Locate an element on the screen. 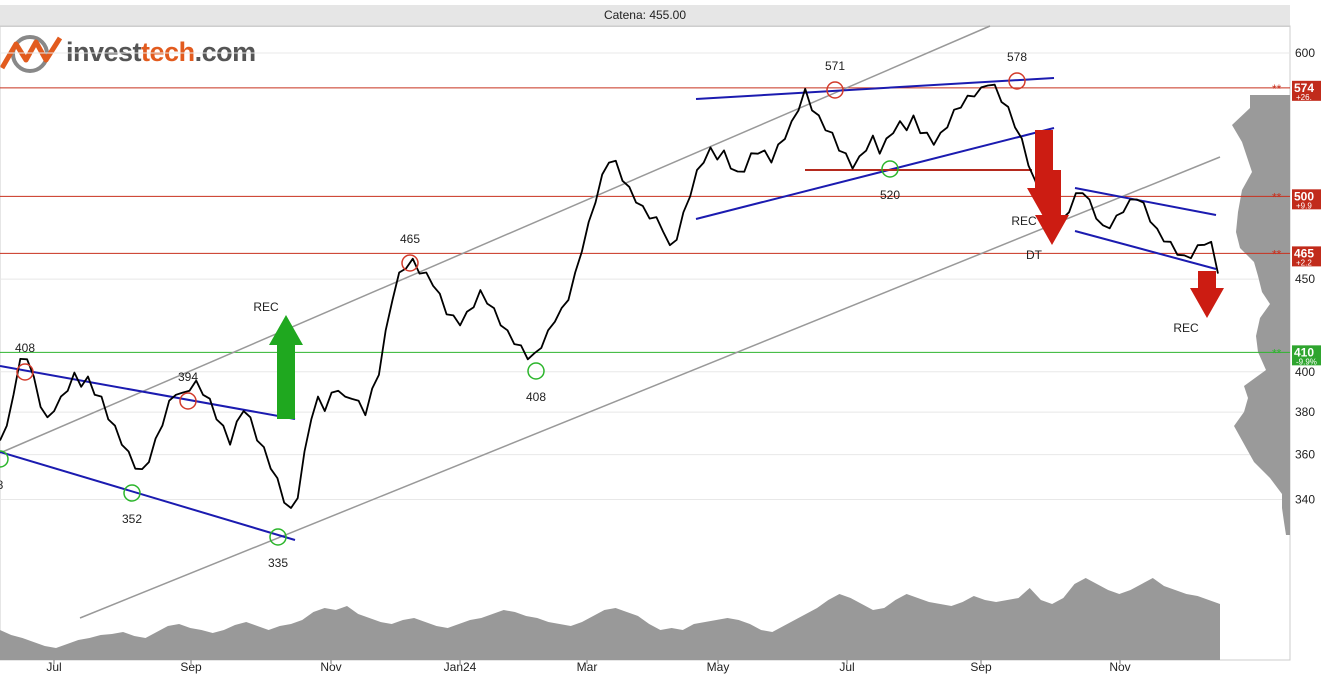  y-tick-label: 400 is located at coordinates (1305, 372).